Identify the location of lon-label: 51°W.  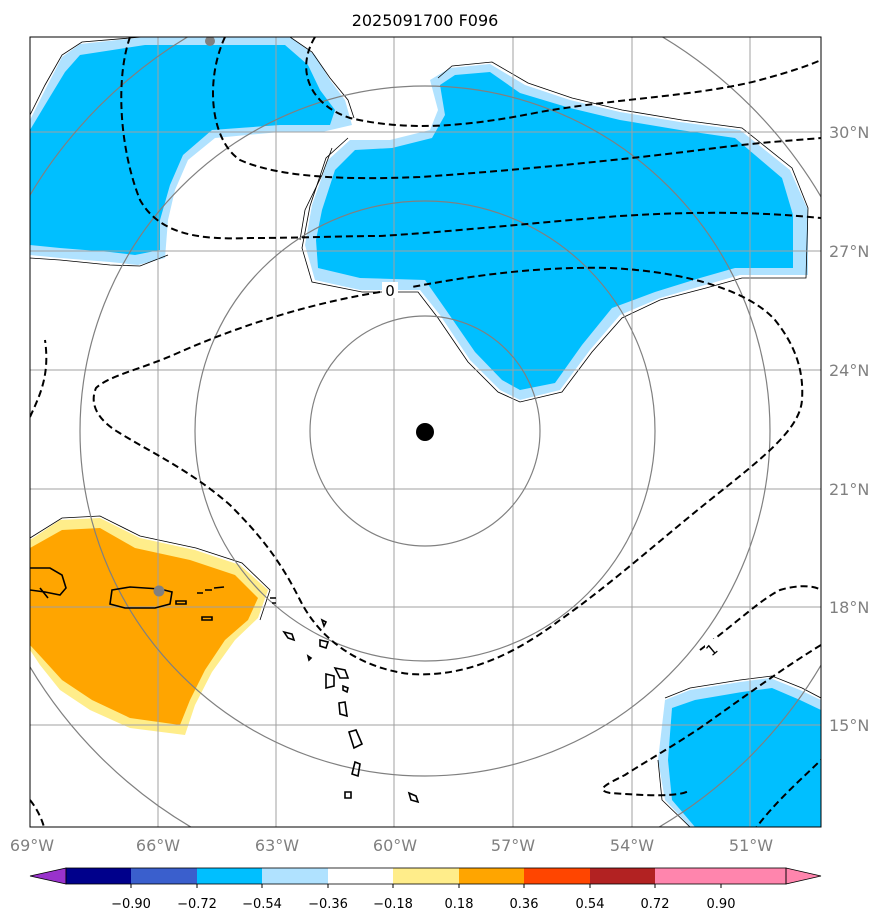
(751, 845).